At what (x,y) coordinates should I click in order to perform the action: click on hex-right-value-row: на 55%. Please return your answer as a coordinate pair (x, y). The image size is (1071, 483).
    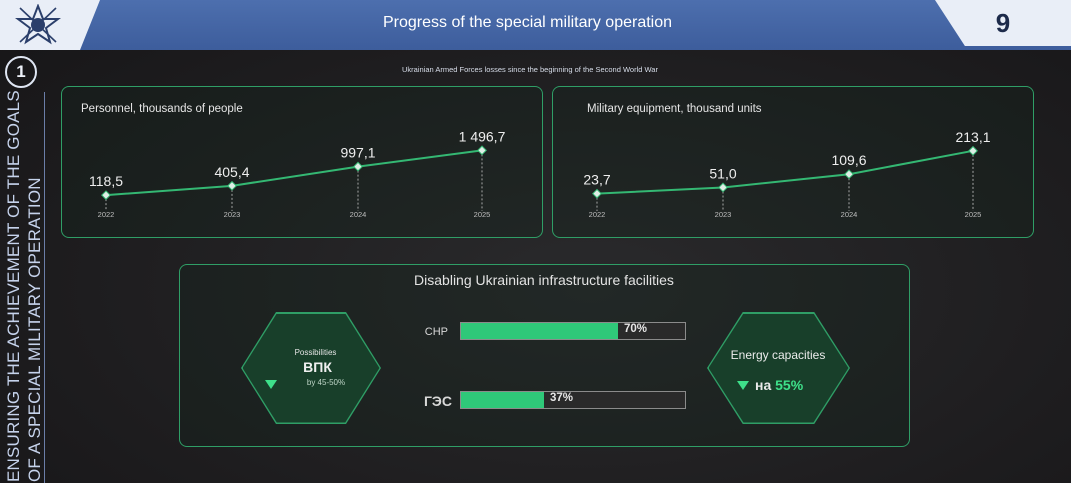
    Looking at the image, I should click on (795, 385).